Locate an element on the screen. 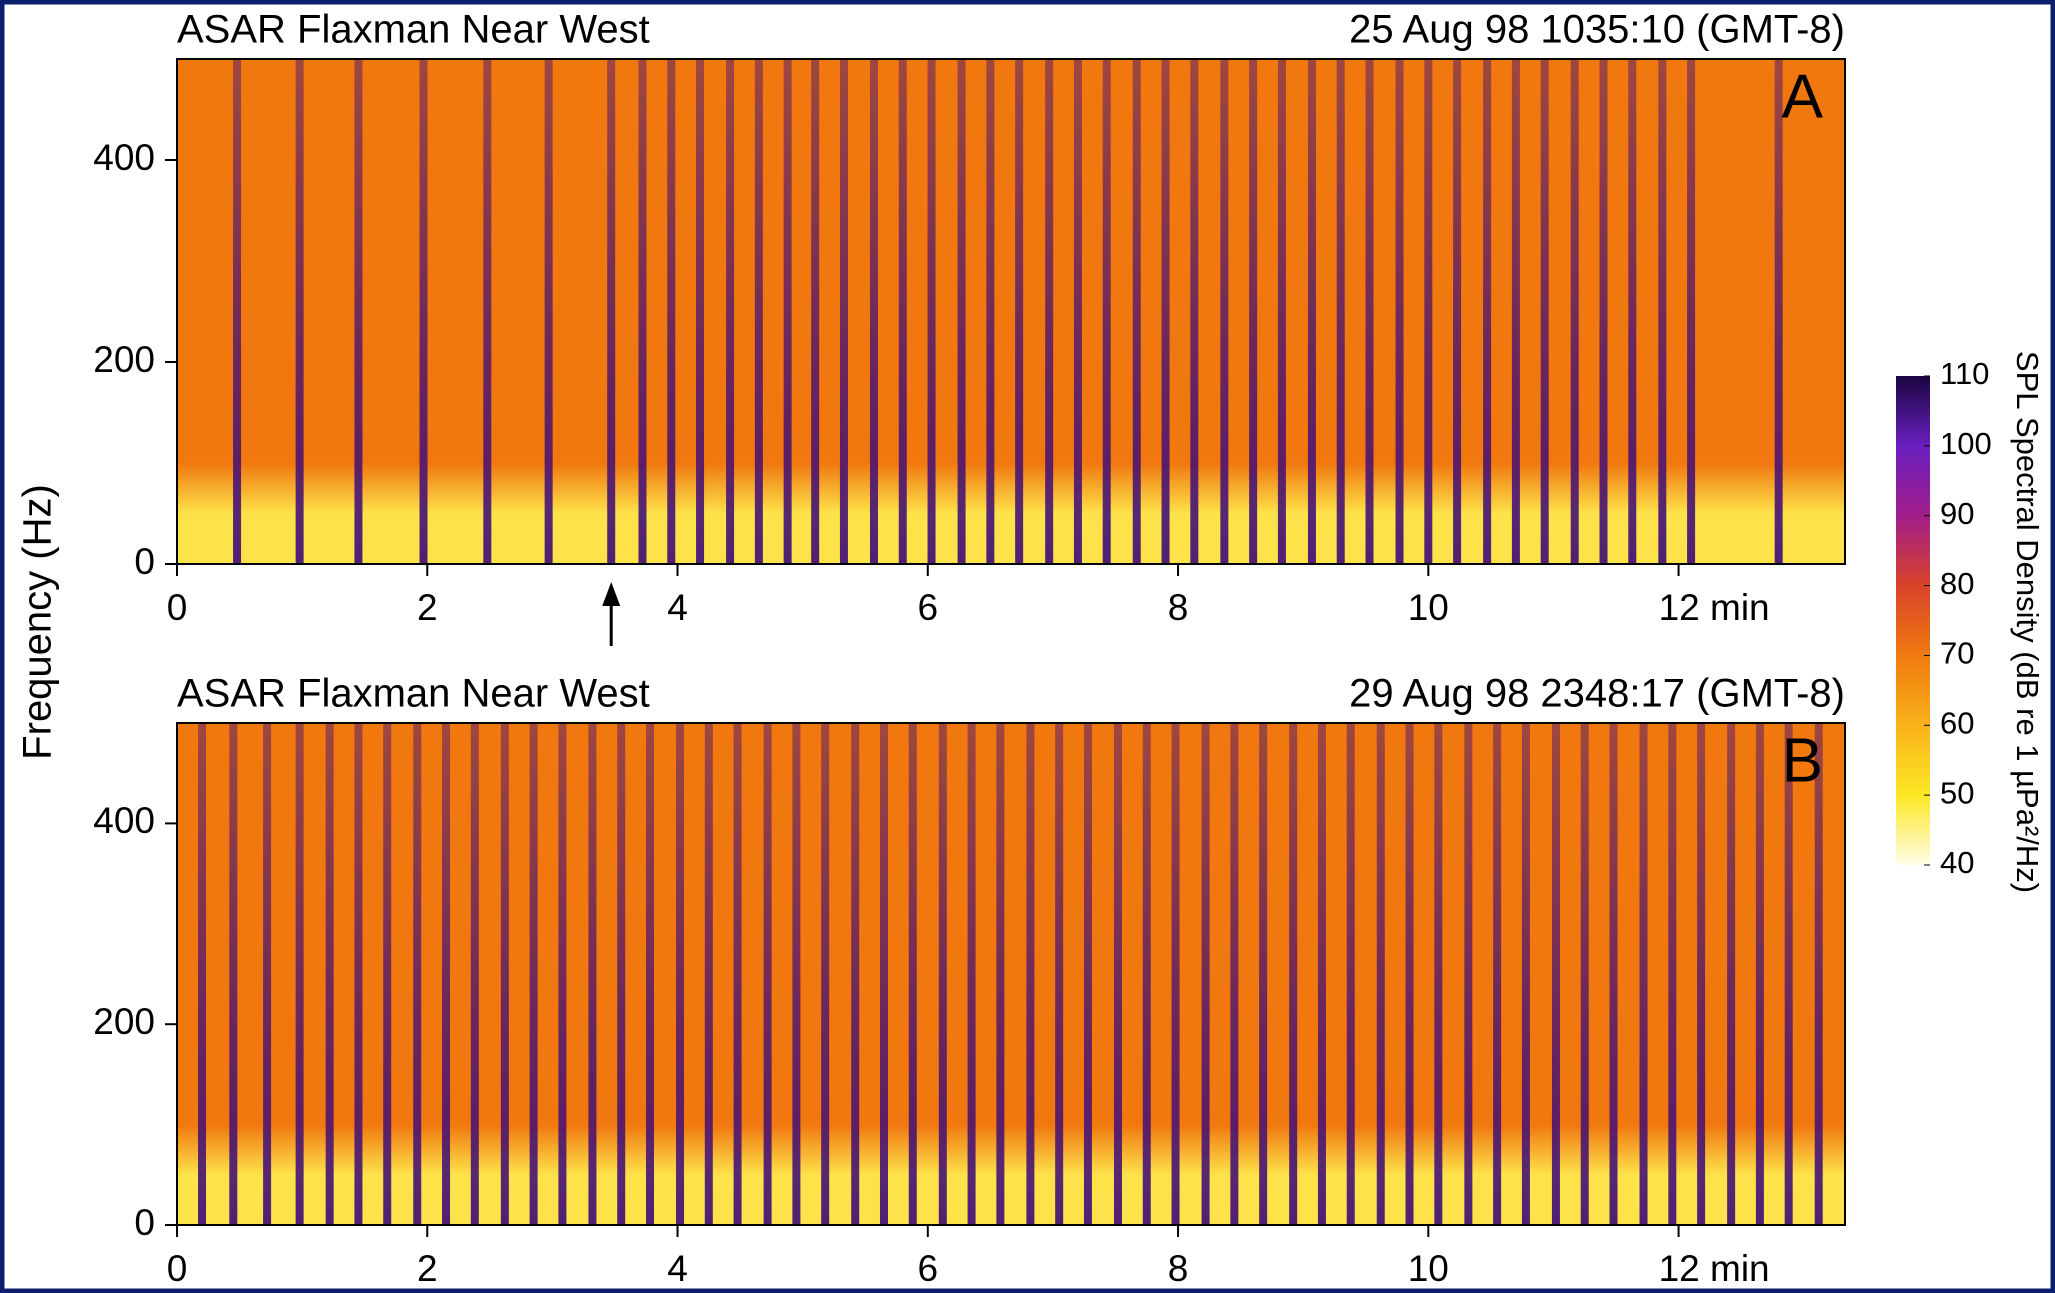 Image resolution: width=2055 pixels, height=1293 pixels. colorbar-tick-label: 110 is located at coordinates (1964, 373).